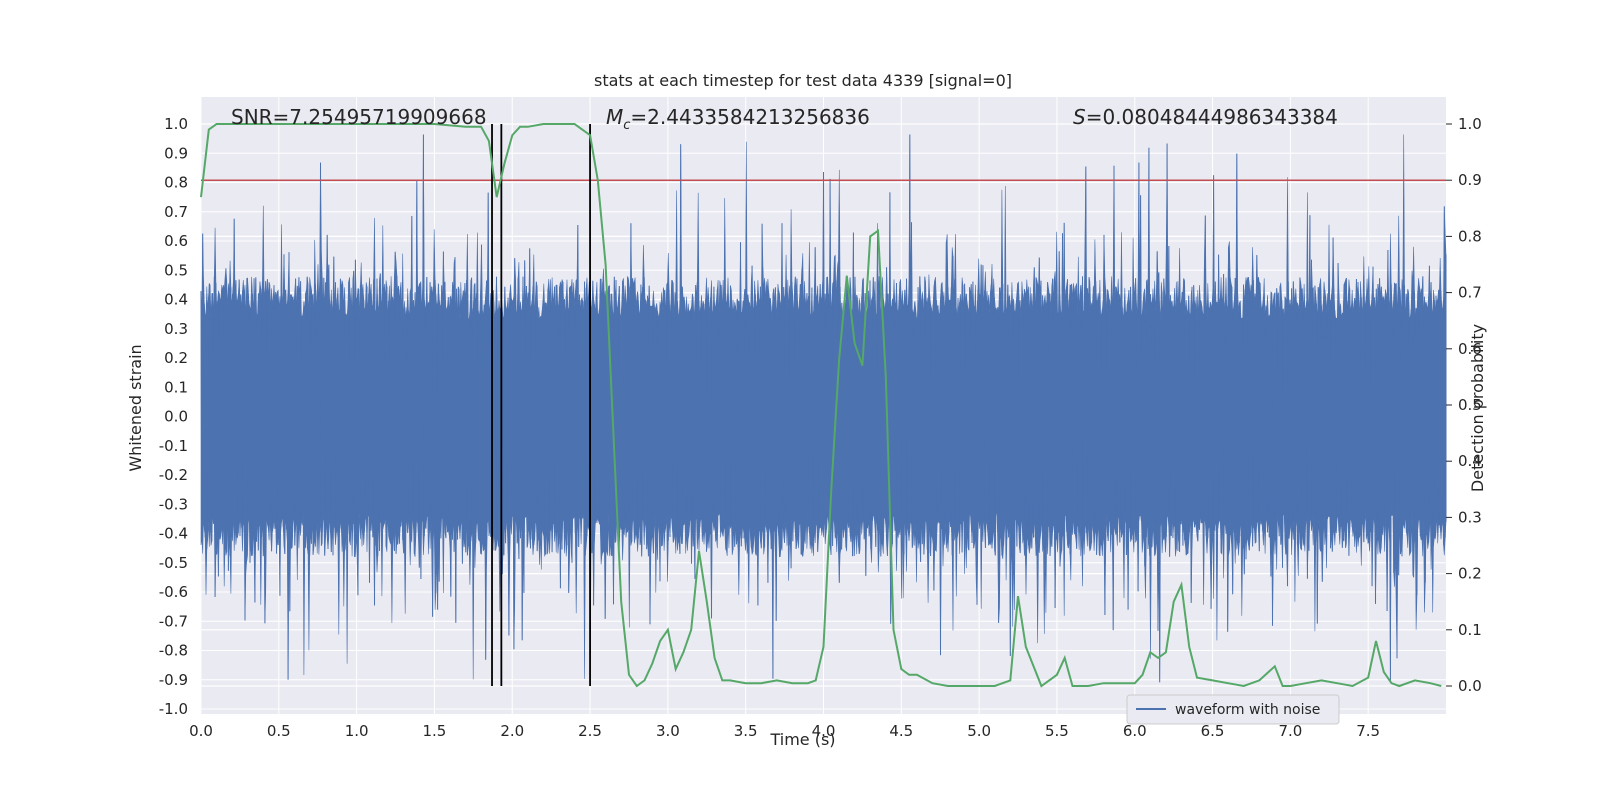 Image resolution: width=1600 pixels, height=800 pixels. Describe the element at coordinates (1470, 517) in the screenshot. I see `y-tick-label-right: 0.3` at that location.